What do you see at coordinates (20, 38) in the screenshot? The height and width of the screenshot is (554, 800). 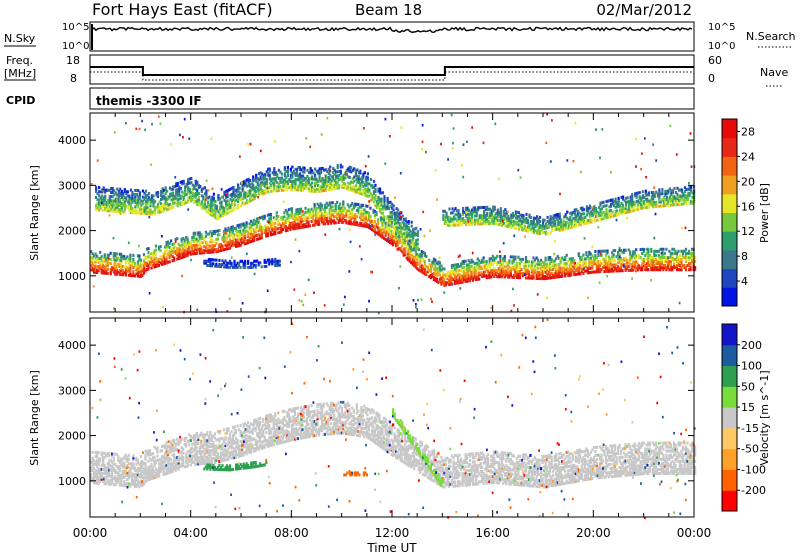 I see `nsky-label: N.Sky` at bounding box center [20, 38].